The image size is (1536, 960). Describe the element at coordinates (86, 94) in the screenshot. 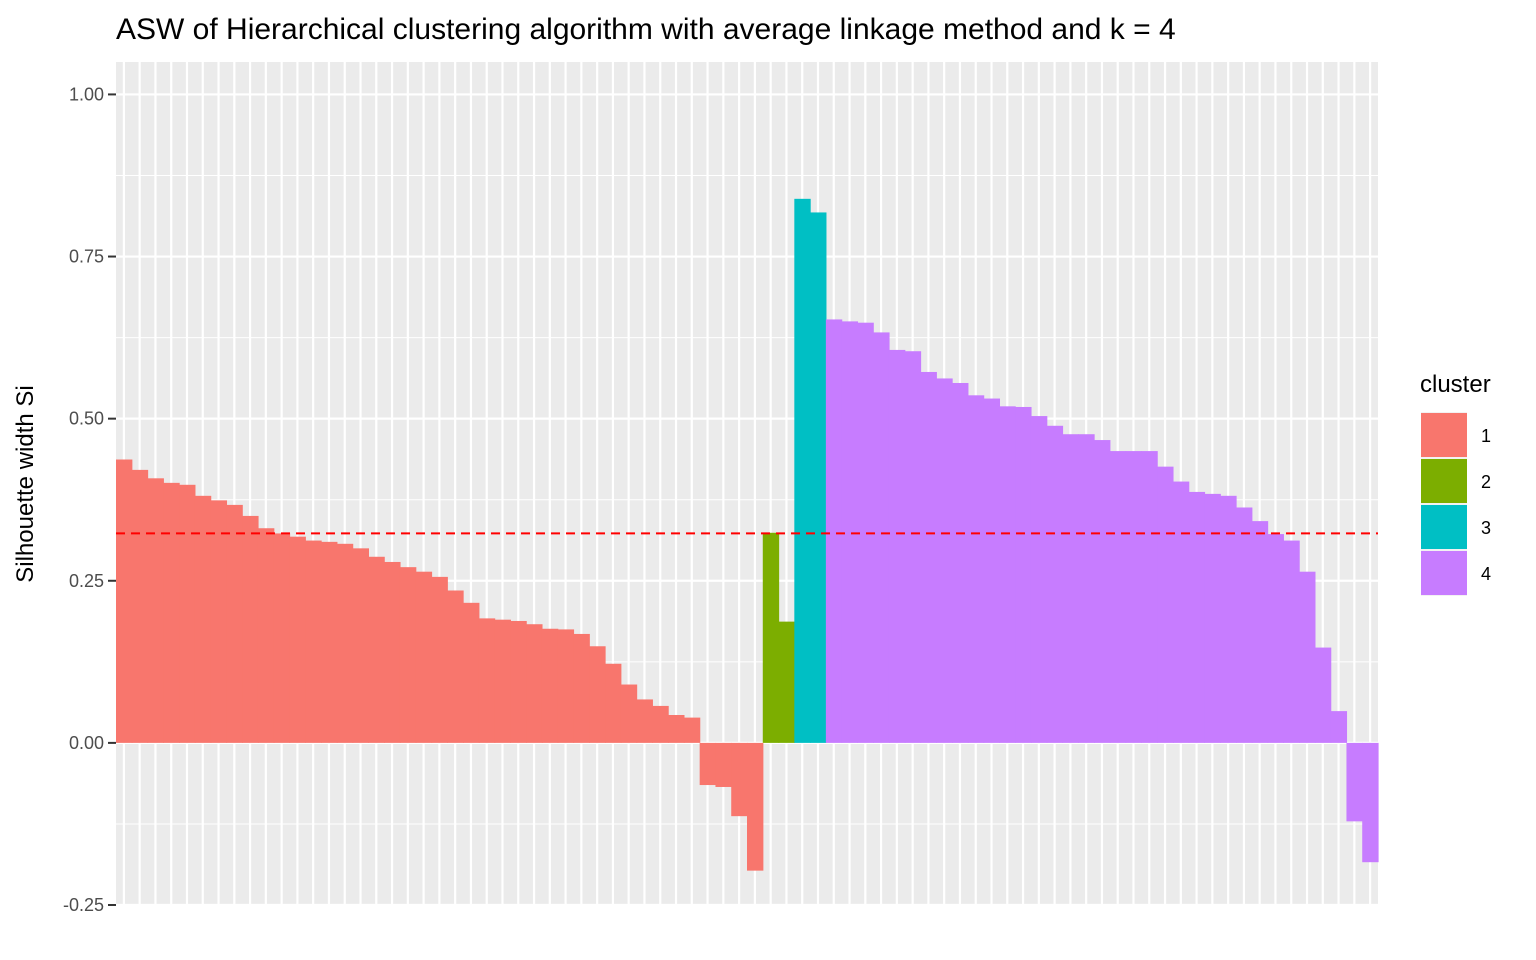

I see `y-tick-label: 1.00` at that location.